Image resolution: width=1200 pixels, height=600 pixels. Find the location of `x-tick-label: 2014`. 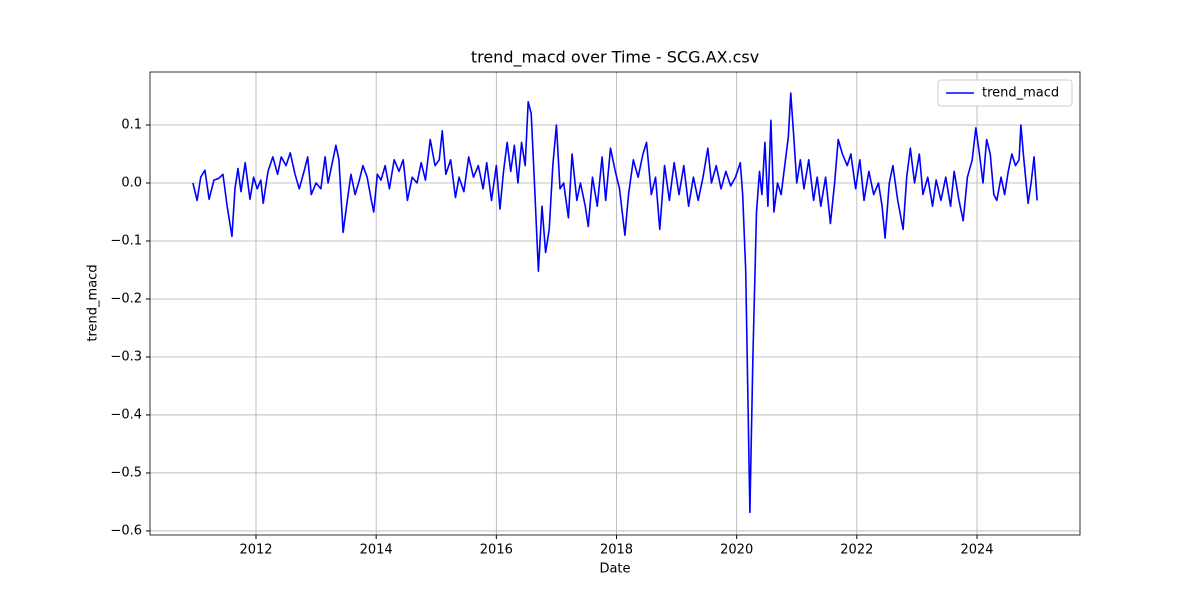

x-tick-label: 2014 is located at coordinates (376, 550).